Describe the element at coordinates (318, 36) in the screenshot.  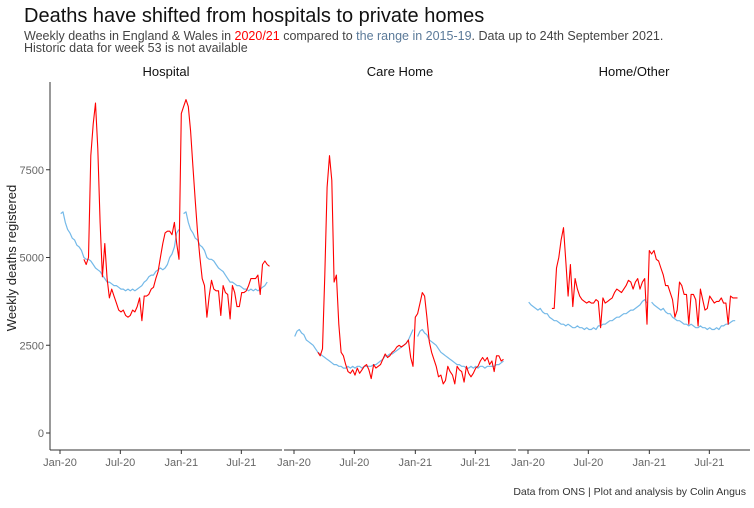
I see `subtitle-part: compared to` at that location.